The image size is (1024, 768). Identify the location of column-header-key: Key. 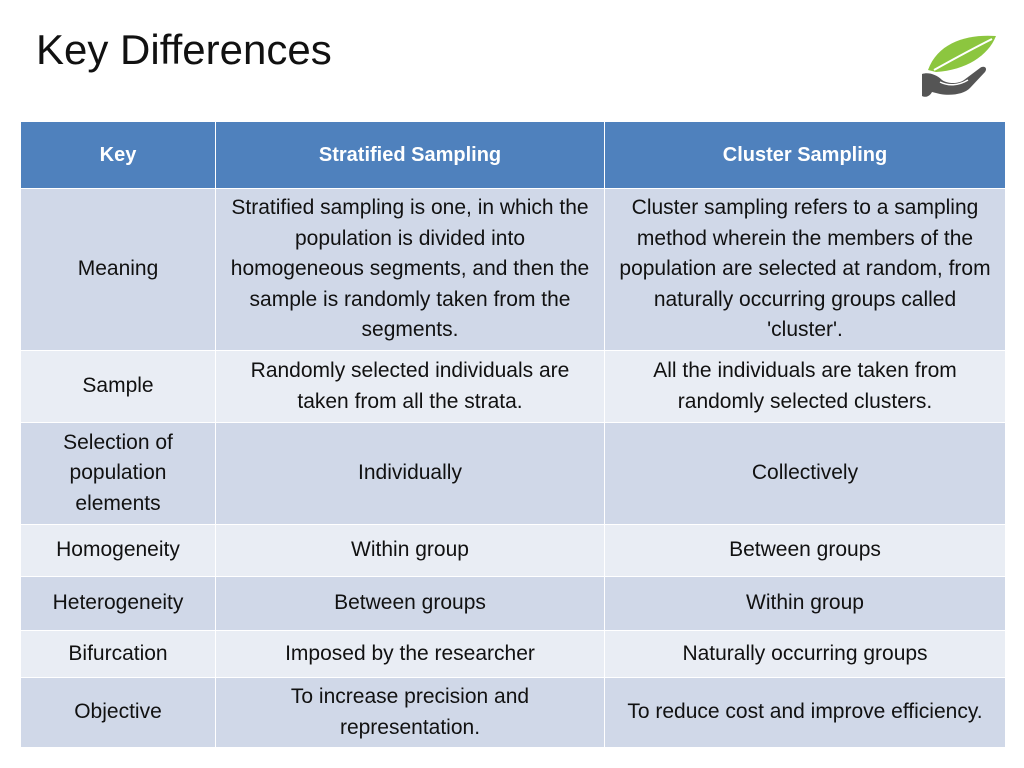
(118, 155).